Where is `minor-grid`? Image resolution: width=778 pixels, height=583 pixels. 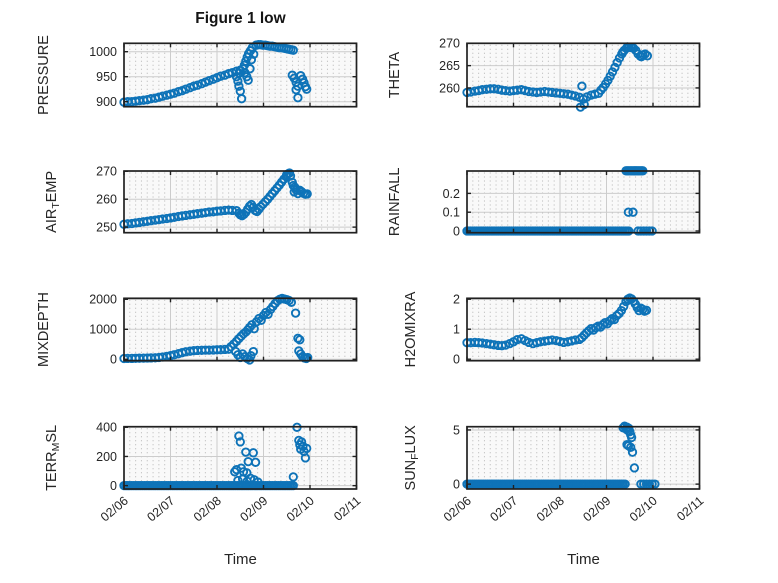 minor-grid is located at coordinates (583, 202).